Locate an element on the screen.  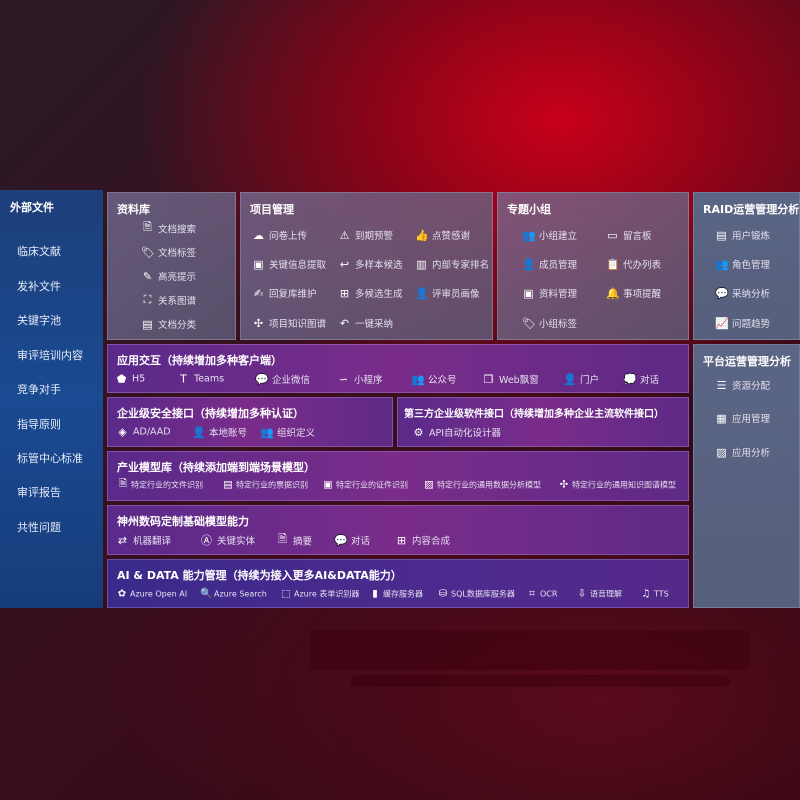
panel-title: 资料库 is located at coordinates (133, 209).